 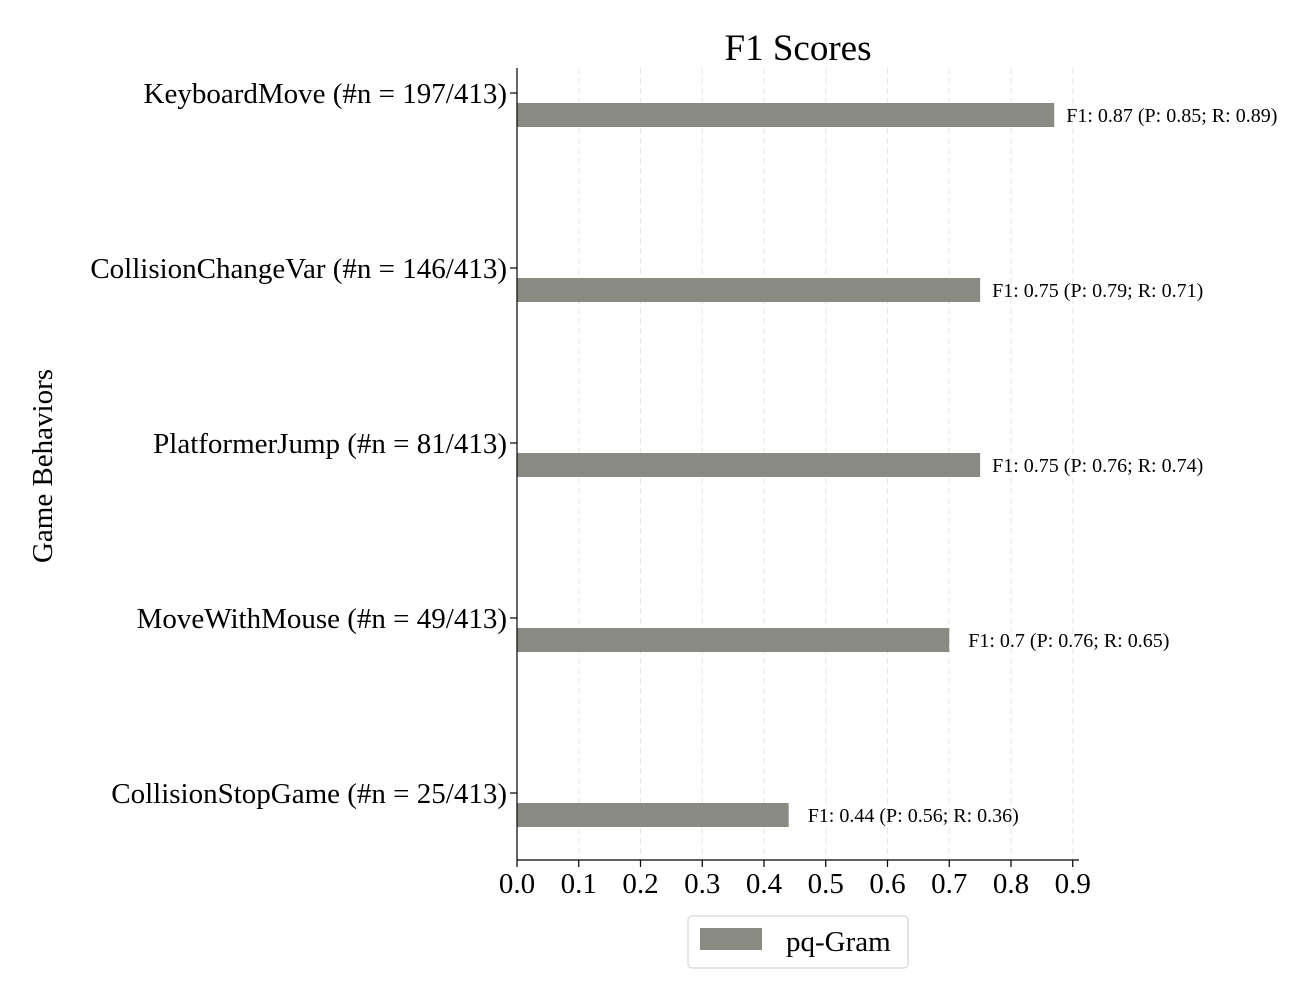 What do you see at coordinates (1097, 291) in the screenshot?
I see `bar-data-label: F1: 0.75 (P: 0.79; R: 0.71)` at bounding box center [1097, 291].